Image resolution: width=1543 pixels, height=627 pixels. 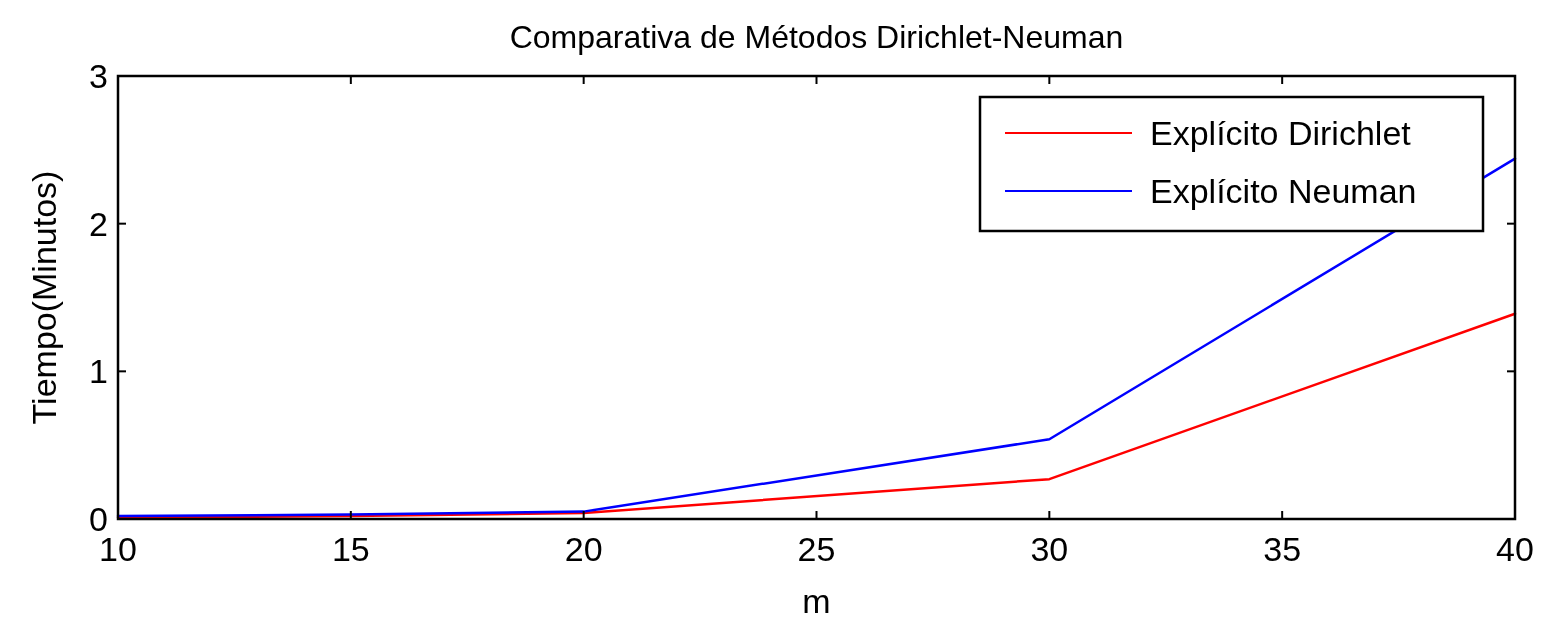 What do you see at coordinates (1283, 191) in the screenshot?
I see `legend-label: Explícito Neuman` at bounding box center [1283, 191].